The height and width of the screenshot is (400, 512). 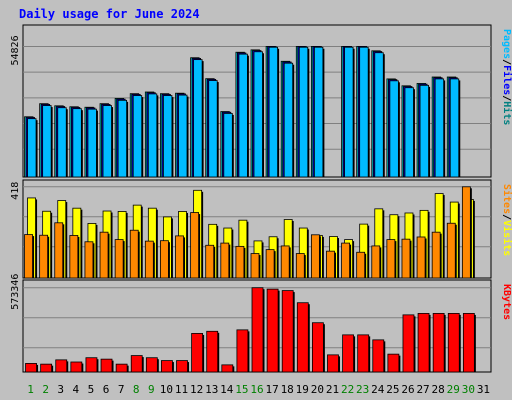 What do you see at coordinates (136, 389) in the screenshot?
I see `x-tick-day-8: 8` at bounding box center [136, 389].